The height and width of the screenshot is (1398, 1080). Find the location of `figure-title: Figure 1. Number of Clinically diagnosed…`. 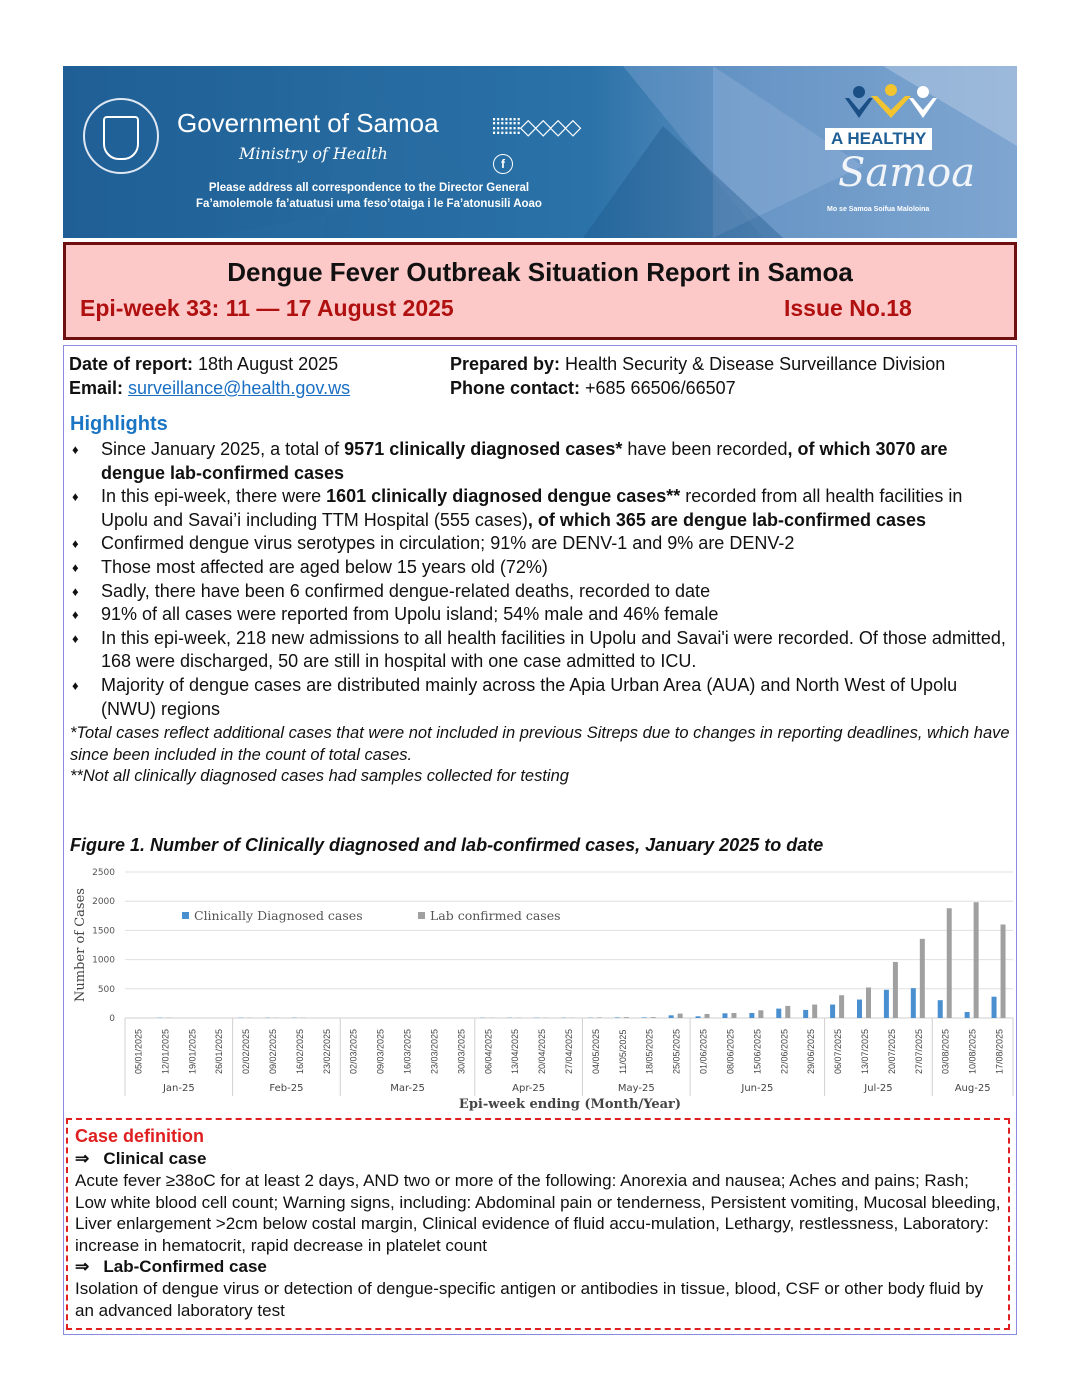

figure-title: Figure 1. Number of Clinically diagnosed… is located at coordinates (447, 845).